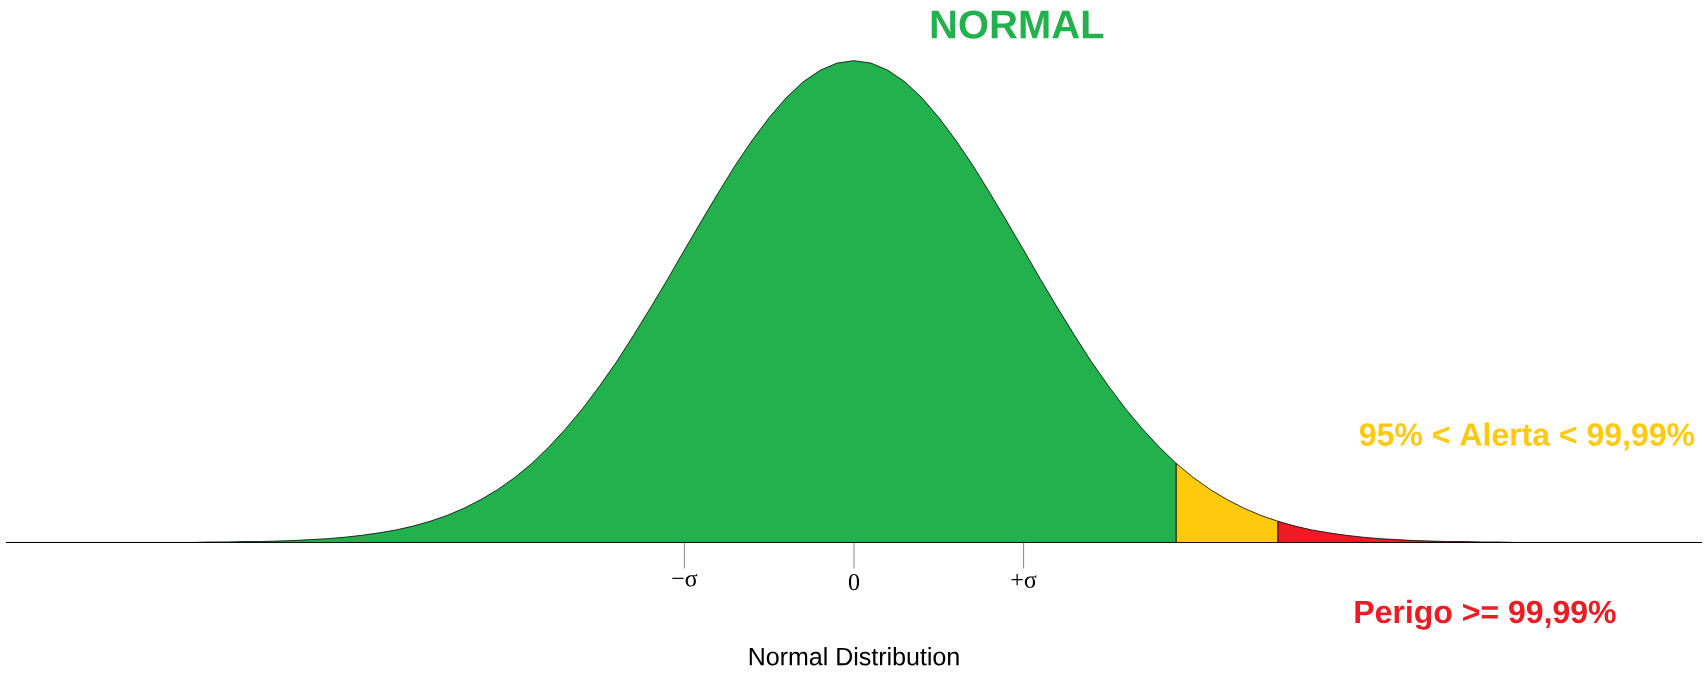 The height and width of the screenshot is (693, 1708). I want to click on series-label: NORMAL, so click(1017, 24).